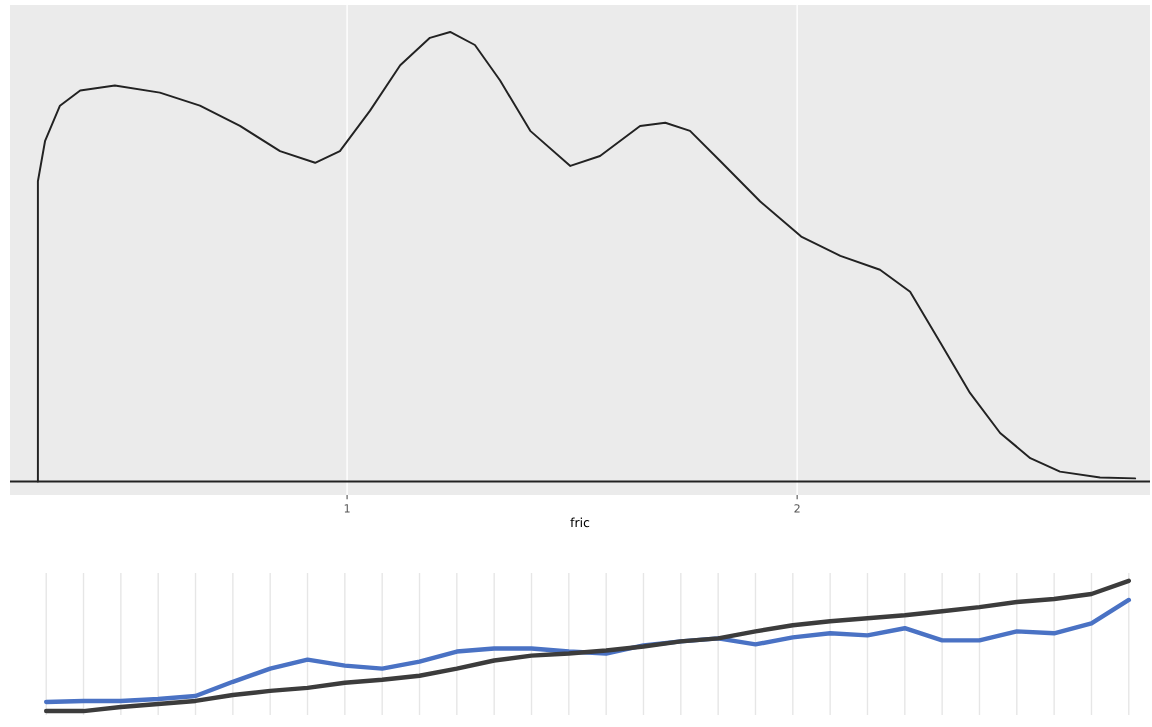 This screenshot has width=1152, height=727. I want to click on x-tick-label: 1, so click(347, 508).